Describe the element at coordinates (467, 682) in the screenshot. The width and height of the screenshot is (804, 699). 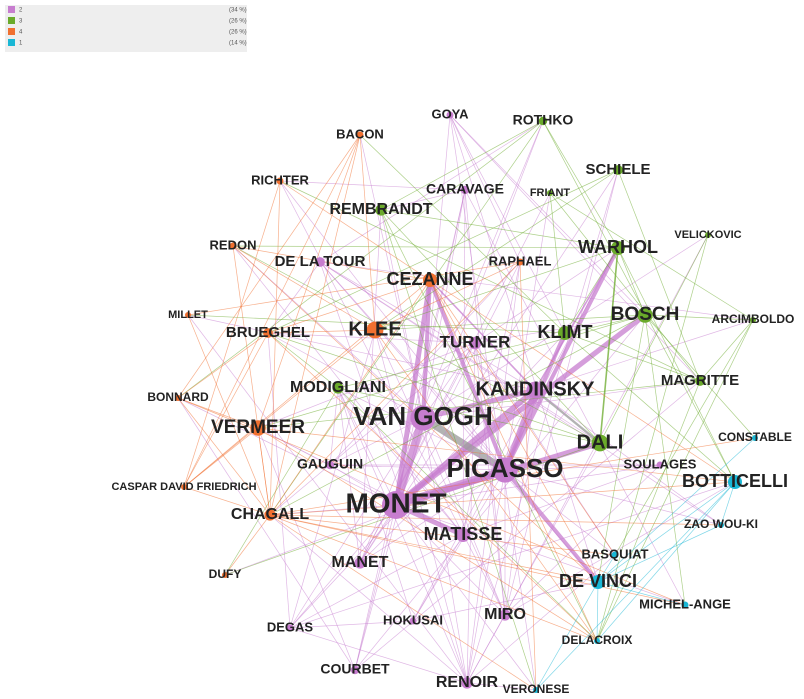
I see `node-label: RENOIR` at that location.